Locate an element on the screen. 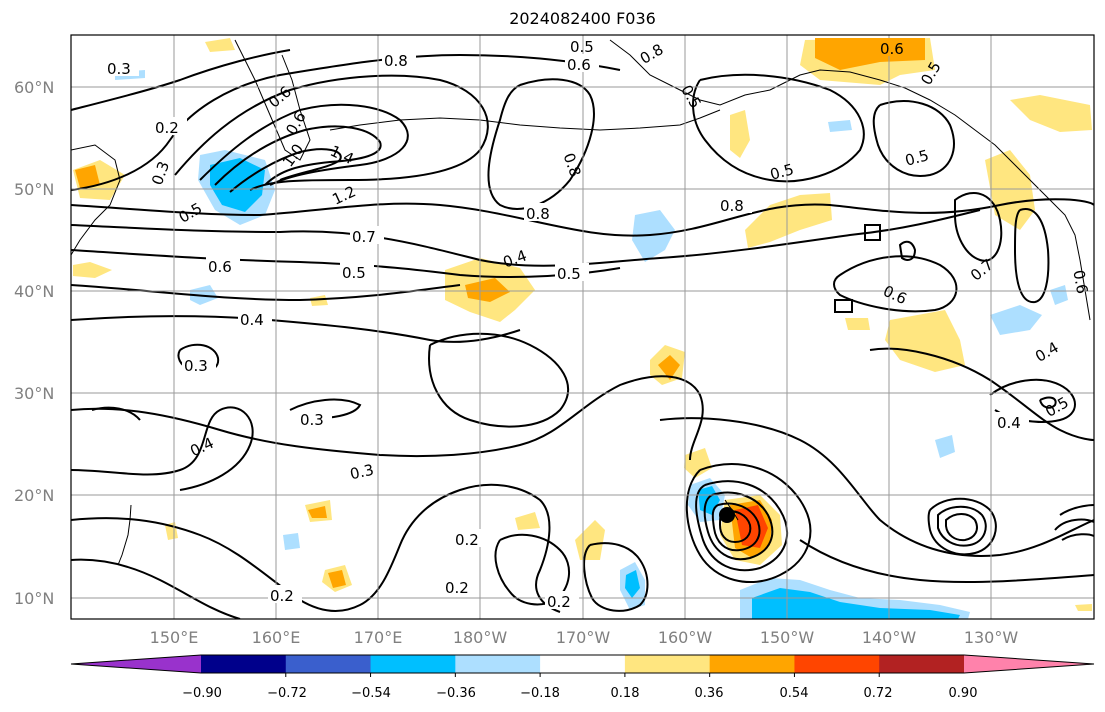 The image size is (1105, 712). colorbar-tick-label: 0.90 is located at coordinates (963, 693).